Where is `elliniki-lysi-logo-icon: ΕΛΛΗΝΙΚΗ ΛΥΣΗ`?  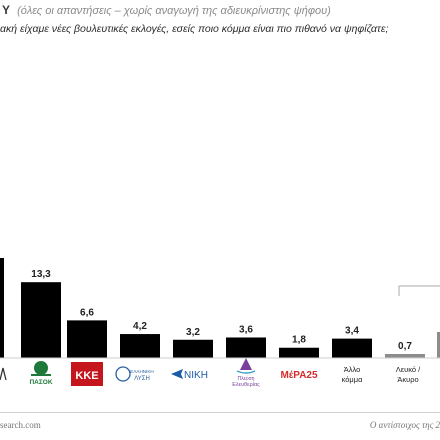
elliniki-lysi-logo-icon: ΕΛΛΗΝΙΚΗ ΛΥΣΗ is located at coordinates (134, 374).